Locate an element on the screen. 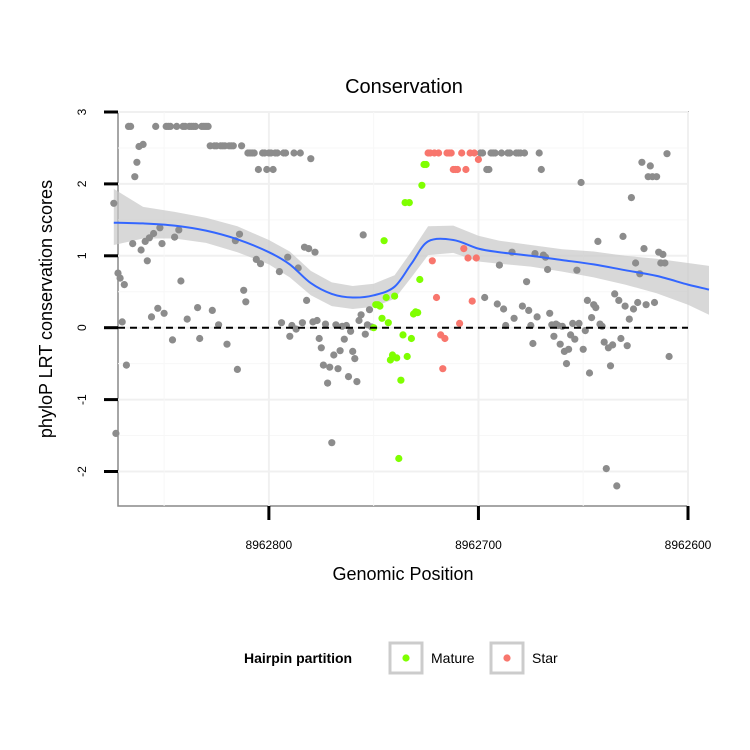  legend-title: Hairpin partition is located at coordinates (298, 658).